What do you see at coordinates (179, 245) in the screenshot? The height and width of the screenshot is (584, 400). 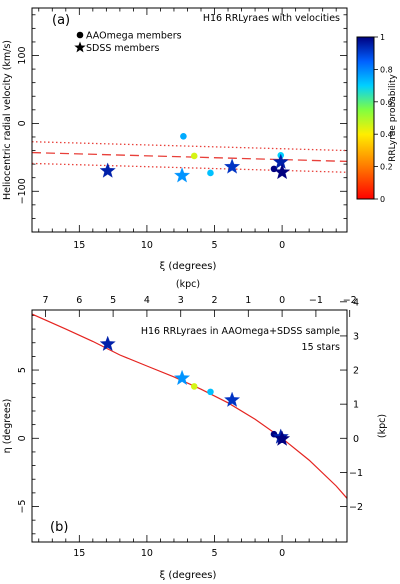 I see `panel-a-x-tick-labels: 15 10 5 0` at bounding box center [179, 245].